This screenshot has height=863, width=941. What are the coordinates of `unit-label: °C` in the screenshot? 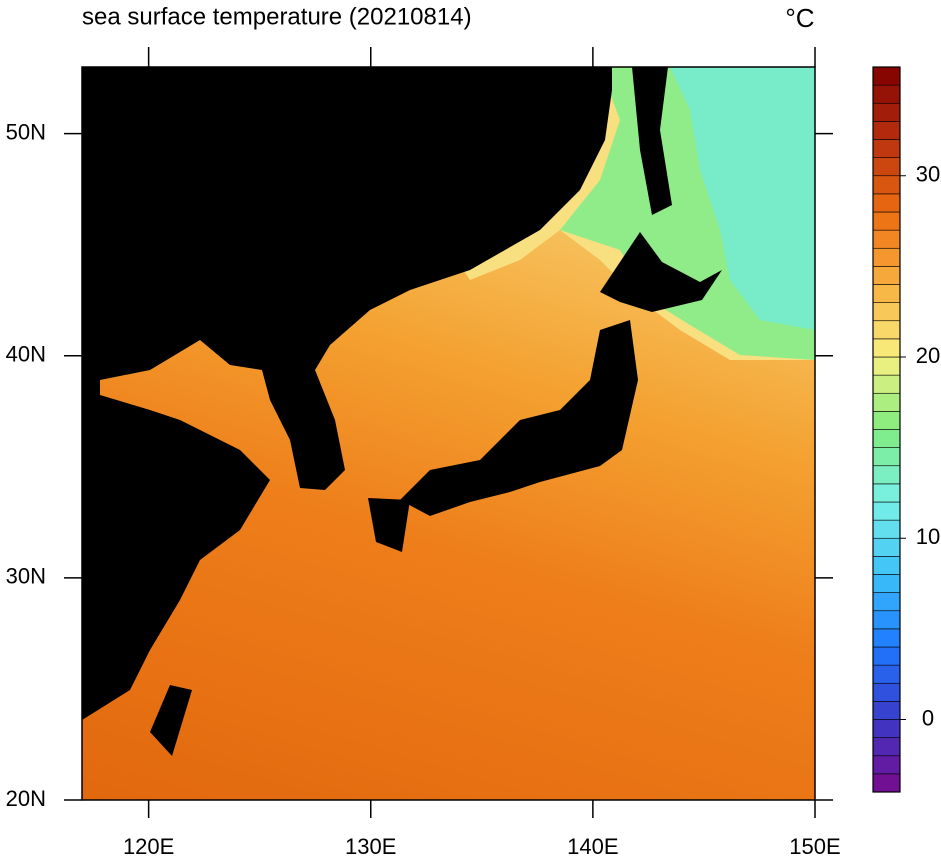 It's located at (799, 18).